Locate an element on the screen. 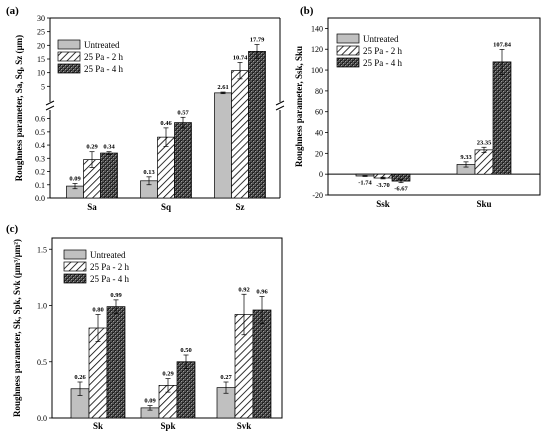 The height and width of the screenshot is (432, 550). data-label: 23.35 is located at coordinates (484, 142).